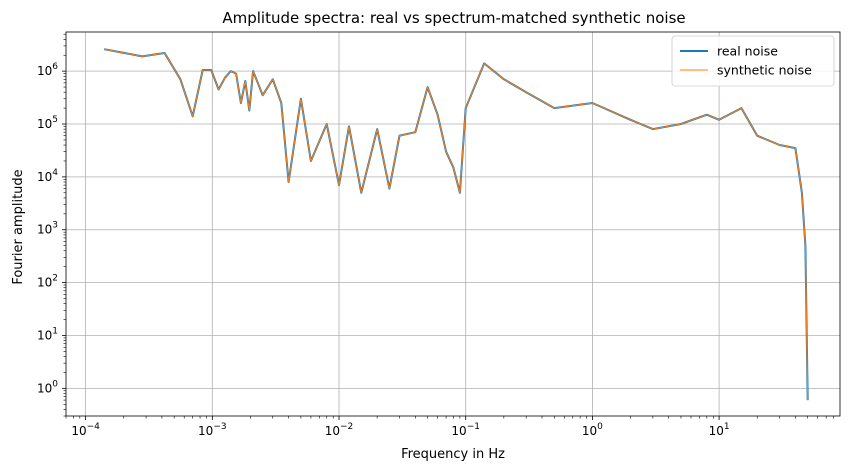 This screenshot has height=476, width=849. What do you see at coordinates (473, 427) in the screenshot?
I see `x-tick-label-exponent: −1` at bounding box center [473, 427].